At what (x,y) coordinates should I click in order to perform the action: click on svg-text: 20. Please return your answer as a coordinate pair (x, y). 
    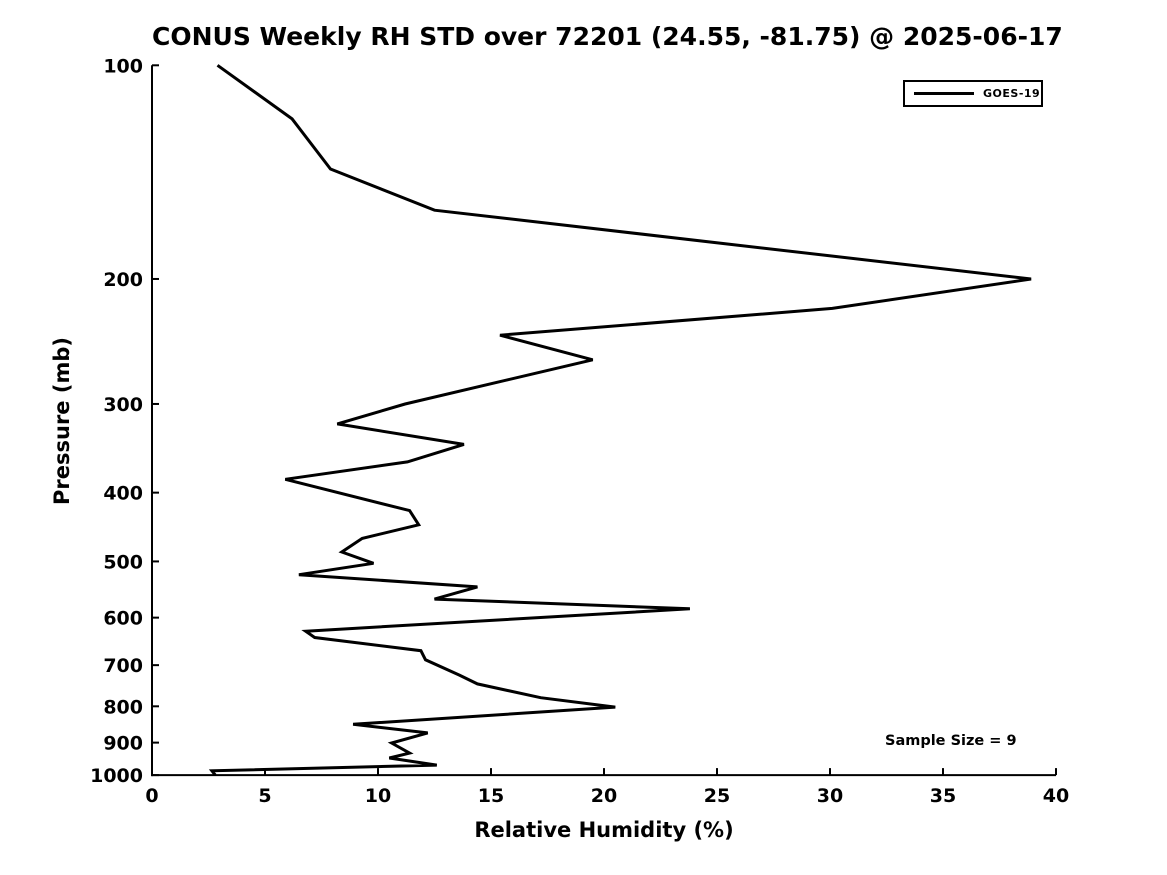
    Looking at the image, I should click on (604, 796).